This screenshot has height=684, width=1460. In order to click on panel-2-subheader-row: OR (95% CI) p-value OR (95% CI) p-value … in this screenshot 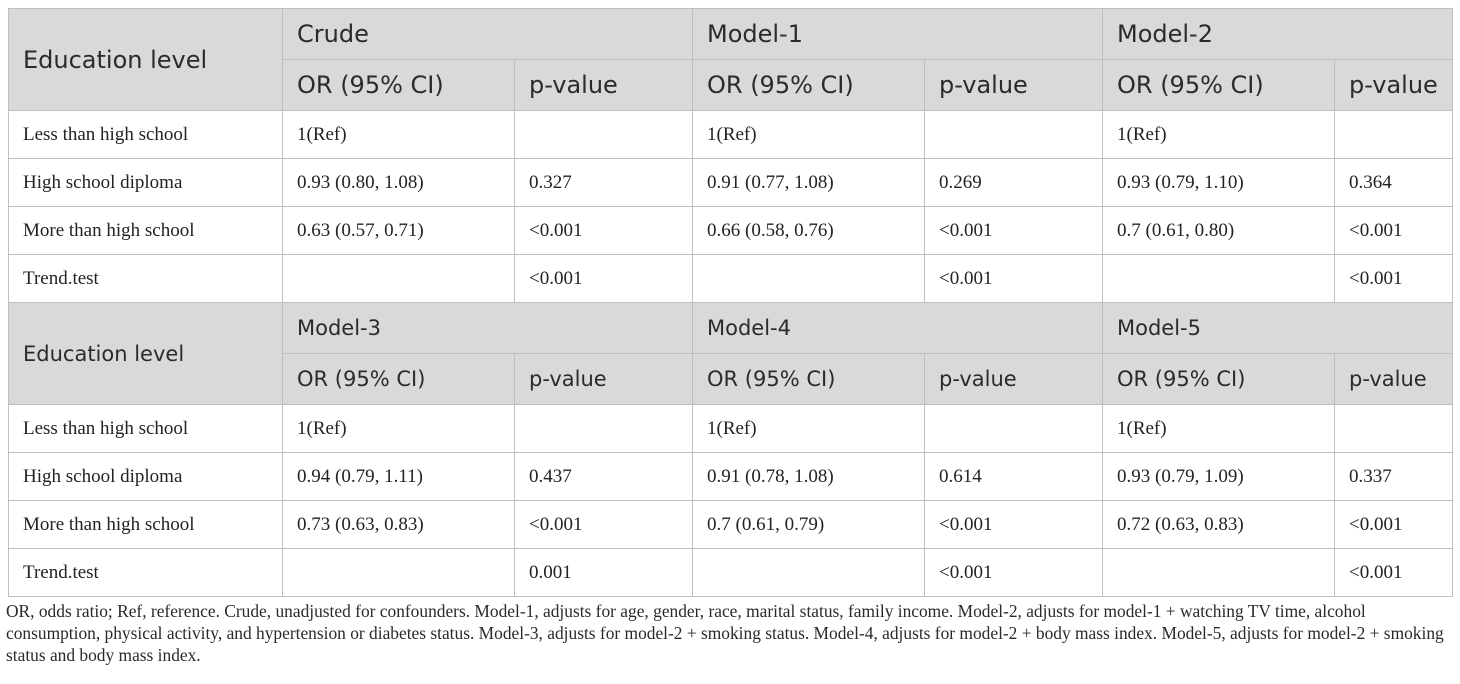, I will do `click(731, 379)`.